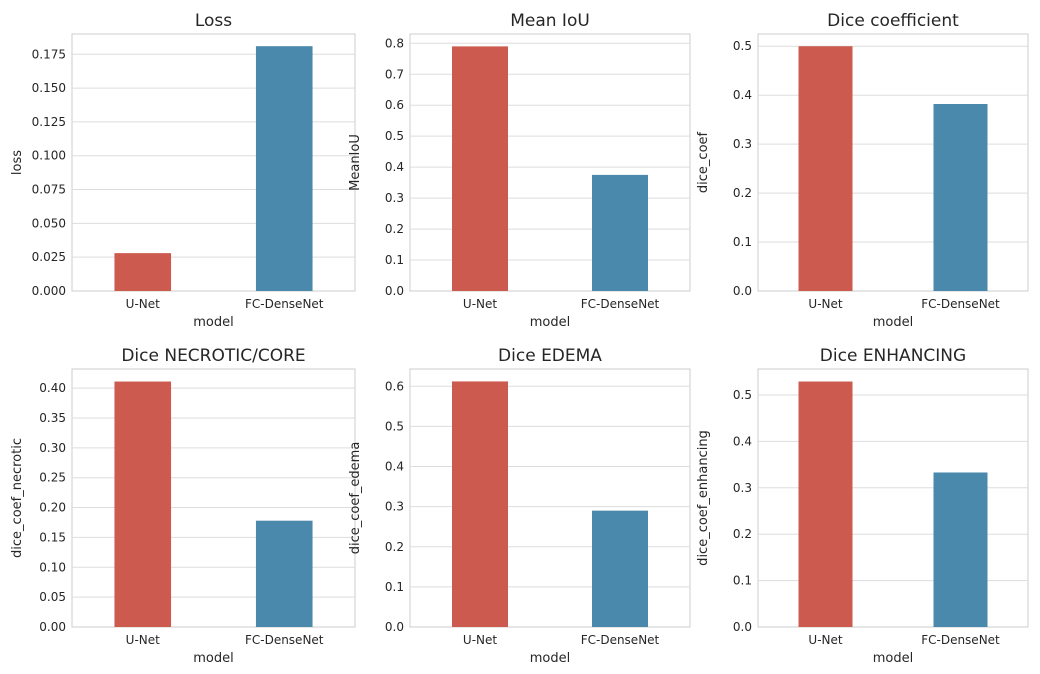  What do you see at coordinates (49, 88) in the screenshot?
I see `y-tick-label: 0.150` at bounding box center [49, 88].